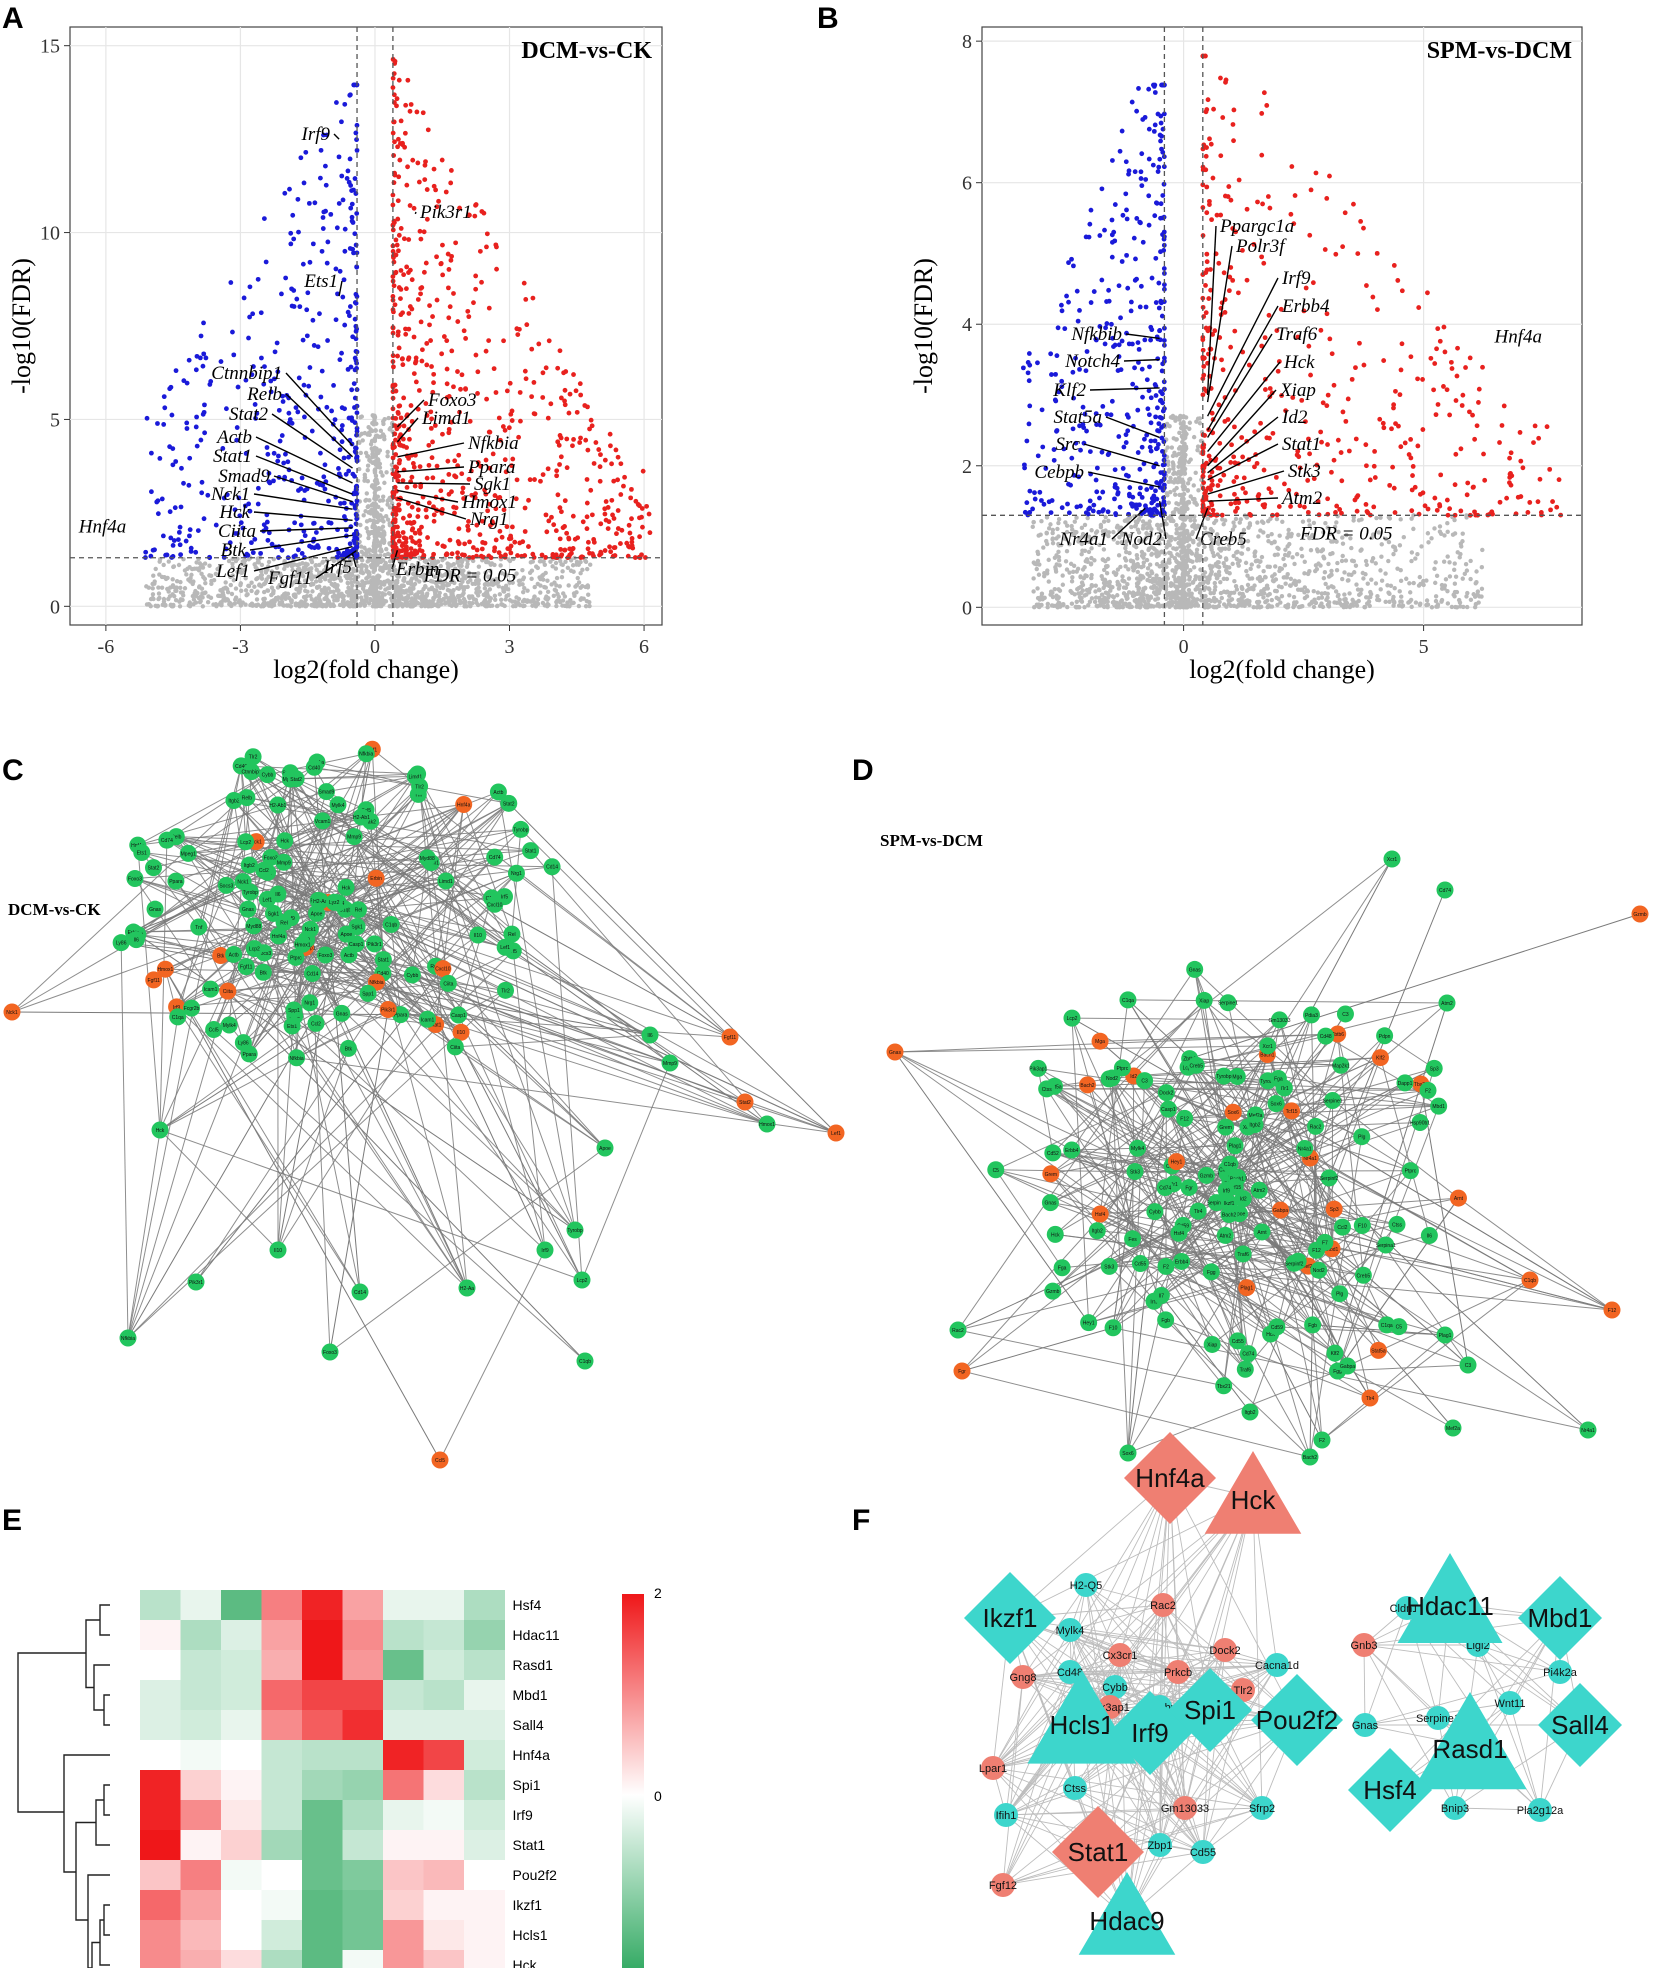  Describe the element at coordinates (417, 569) in the screenshot. I see `gene-label: Erbin` at that location.